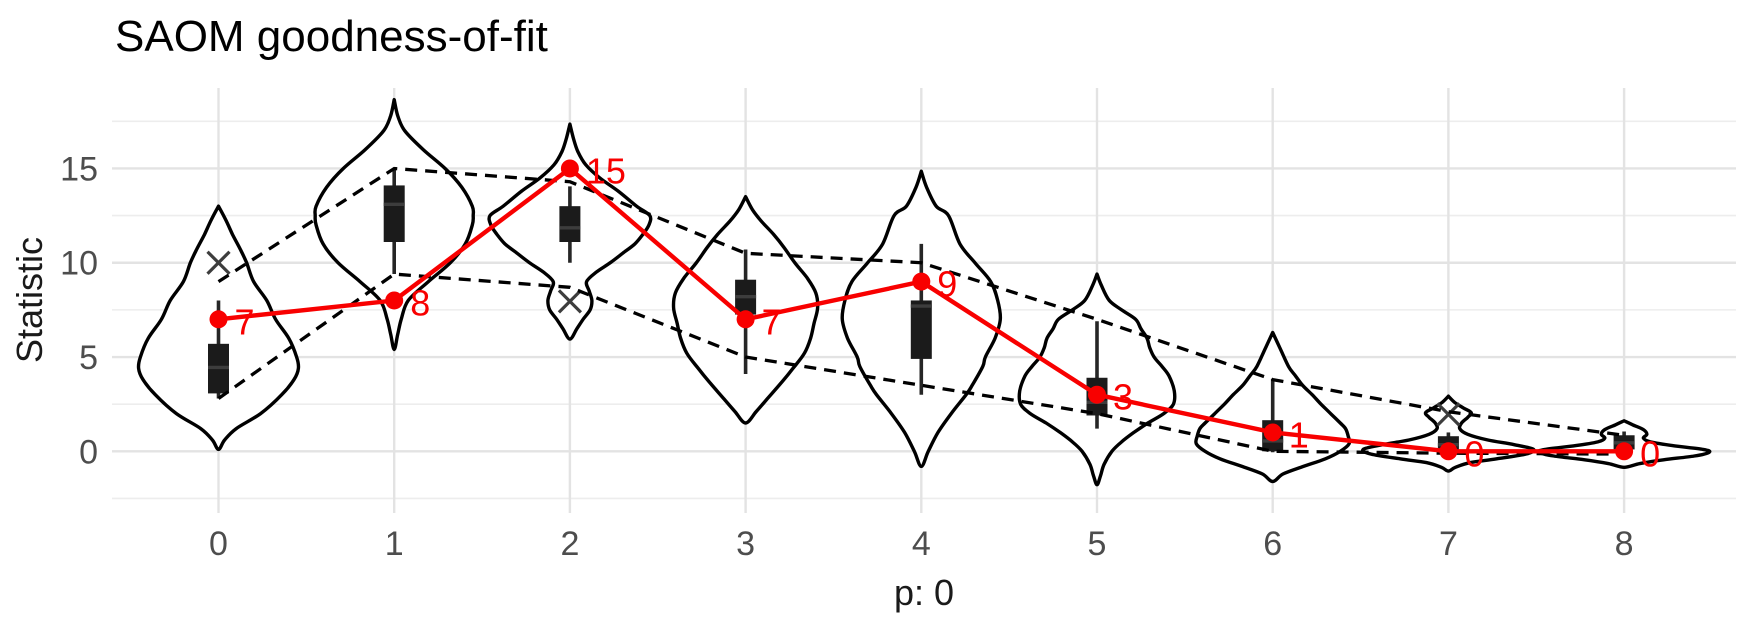 Image resolution: width=1750 pixels, height=625 pixels. I want to click on observed-value-label: 15, so click(606, 170).